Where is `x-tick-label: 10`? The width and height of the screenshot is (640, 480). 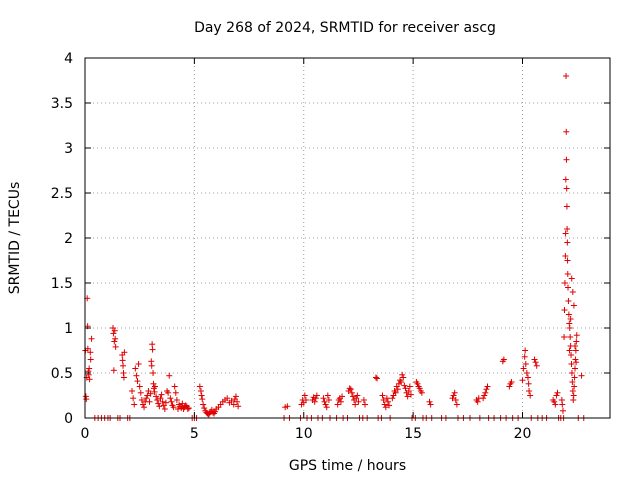 x-tick-label: 10 is located at coordinates (304, 434).